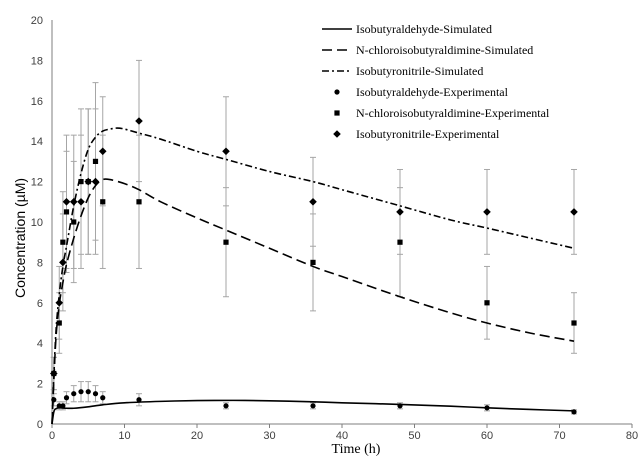 The image size is (641, 456). I want to click on legend-entry-label: Isobutyraldehyde-Experimental, so click(432, 92).